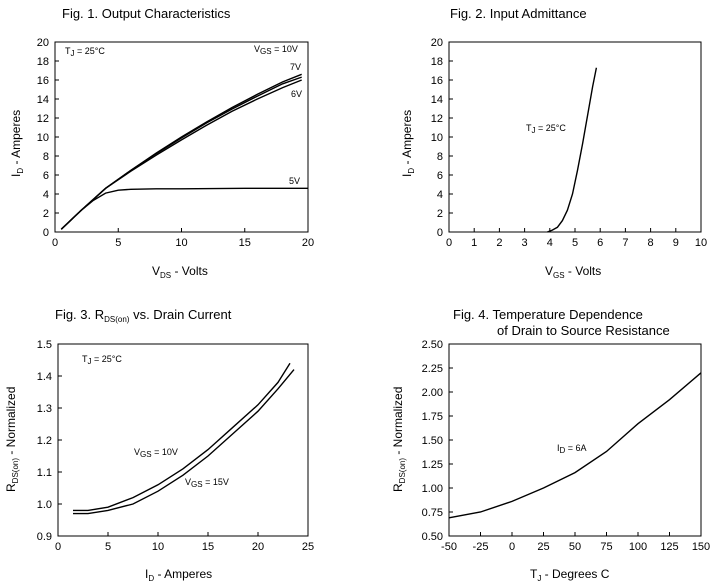 The height and width of the screenshot is (586, 717). Describe the element at coordinates (295, 67) in the screenshot. I see `series-label-7v: 7V` at that location.